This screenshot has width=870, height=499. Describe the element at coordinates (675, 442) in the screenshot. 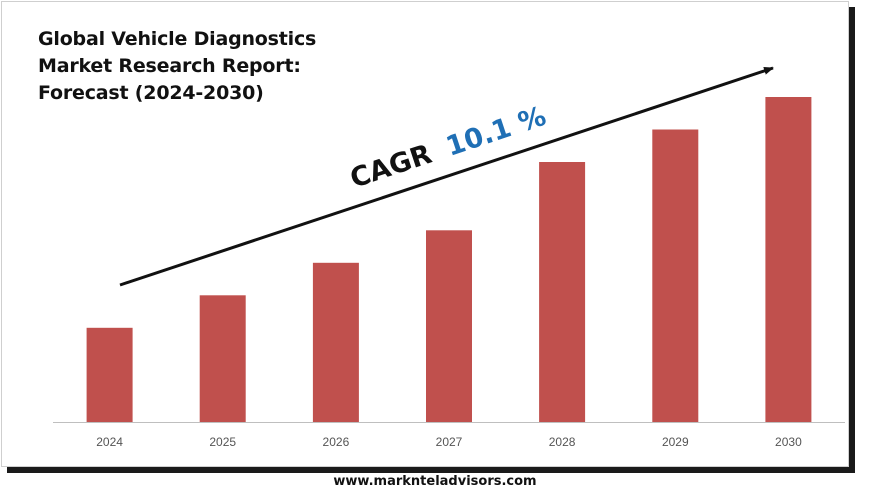

I see `x-tick-label-2029: 2029` at that location.